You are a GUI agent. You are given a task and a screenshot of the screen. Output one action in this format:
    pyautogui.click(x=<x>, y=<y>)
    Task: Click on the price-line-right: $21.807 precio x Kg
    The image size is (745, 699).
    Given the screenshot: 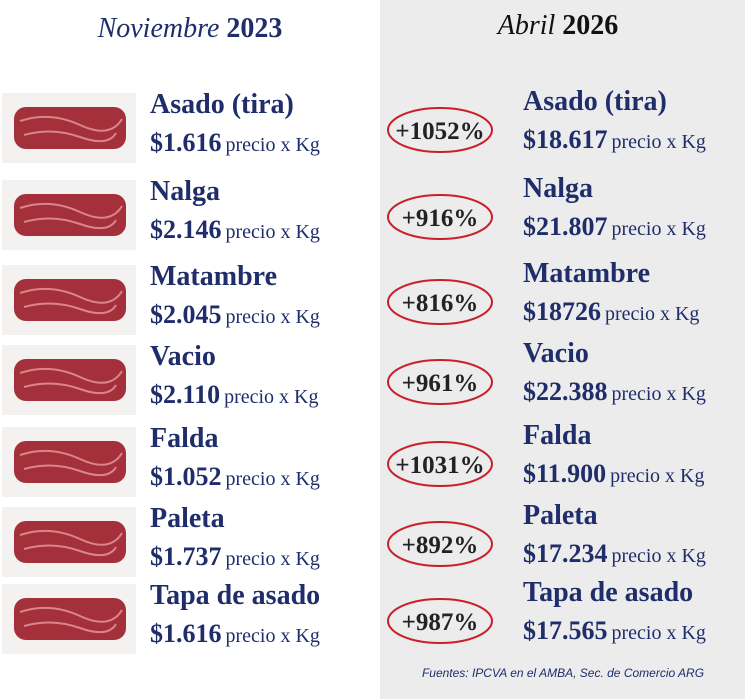 What is the action you would take?
    pyautogui.click(x=614, y=226)
    